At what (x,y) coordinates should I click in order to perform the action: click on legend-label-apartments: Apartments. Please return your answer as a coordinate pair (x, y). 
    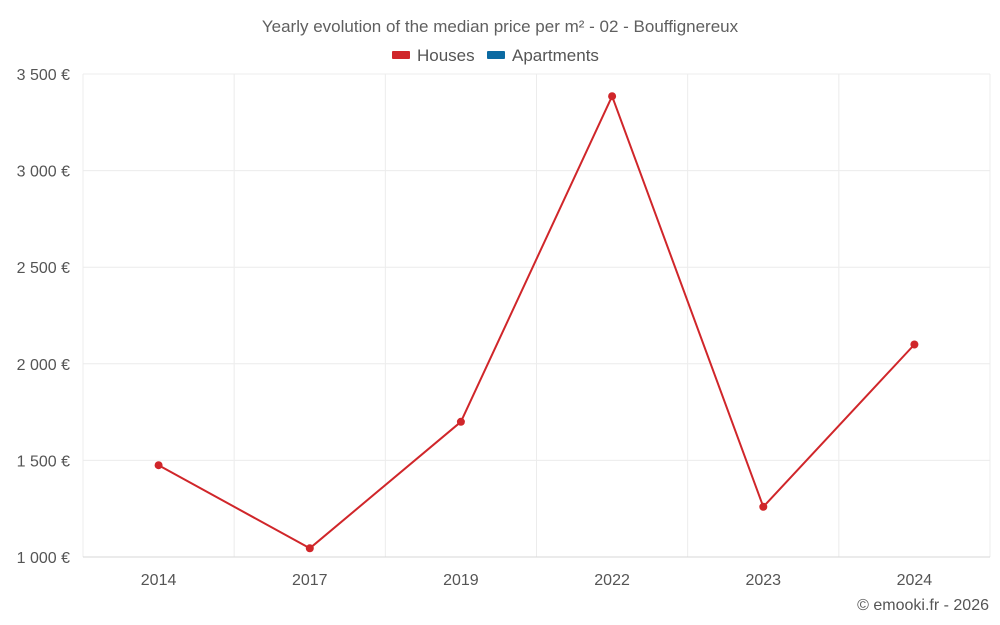
    Looking at the image, I should click on (555, 55).